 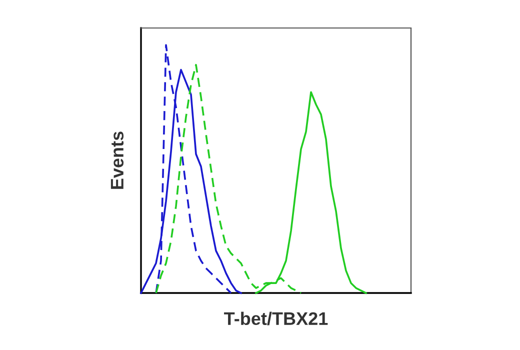 I want to click on y-axis-title: Events, so click(x=117, y=160).